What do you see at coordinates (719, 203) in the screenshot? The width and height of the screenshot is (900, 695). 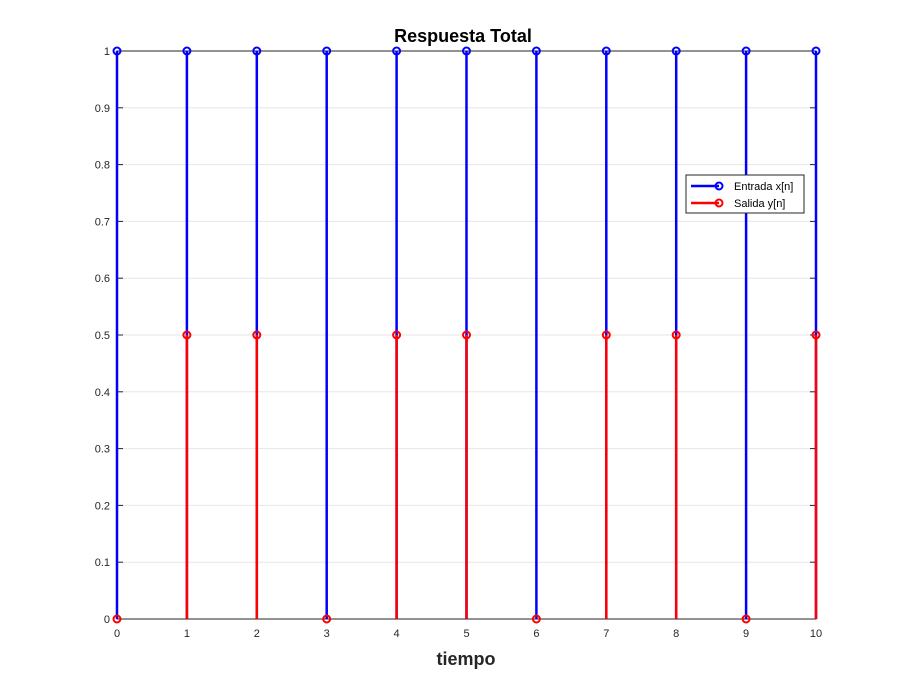 I see `legend-marker-salida` at bounding box center [719, 203].